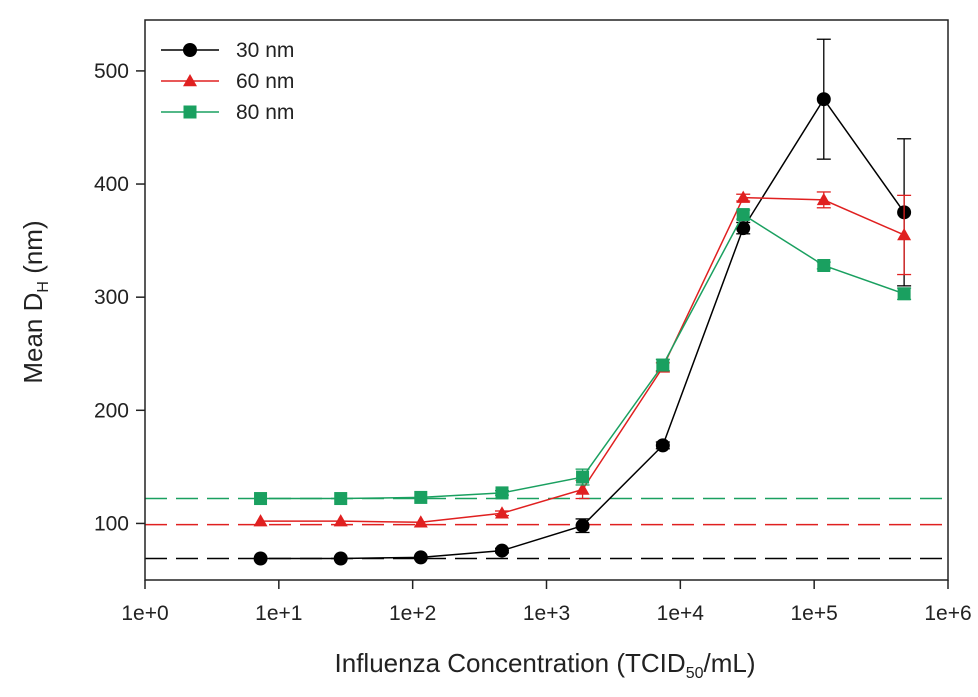  I want to click on y-tick-label: 400, so click(111, 184).